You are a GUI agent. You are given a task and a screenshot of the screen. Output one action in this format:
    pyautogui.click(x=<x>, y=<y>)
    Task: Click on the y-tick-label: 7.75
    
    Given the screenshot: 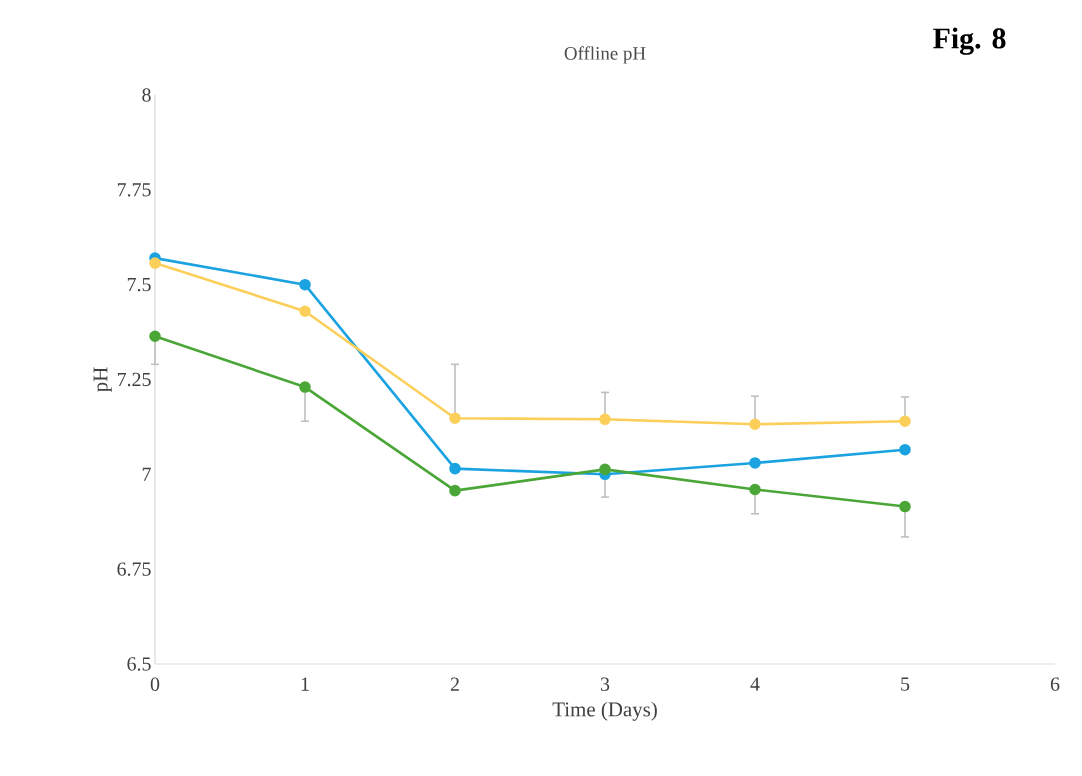 What is the action you would take?
    pyautogui.click(x=134, y=190)
    